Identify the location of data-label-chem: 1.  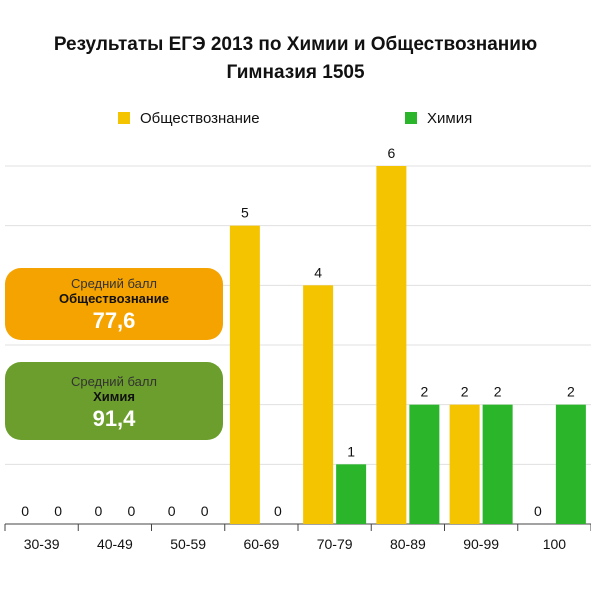
(351, 451).